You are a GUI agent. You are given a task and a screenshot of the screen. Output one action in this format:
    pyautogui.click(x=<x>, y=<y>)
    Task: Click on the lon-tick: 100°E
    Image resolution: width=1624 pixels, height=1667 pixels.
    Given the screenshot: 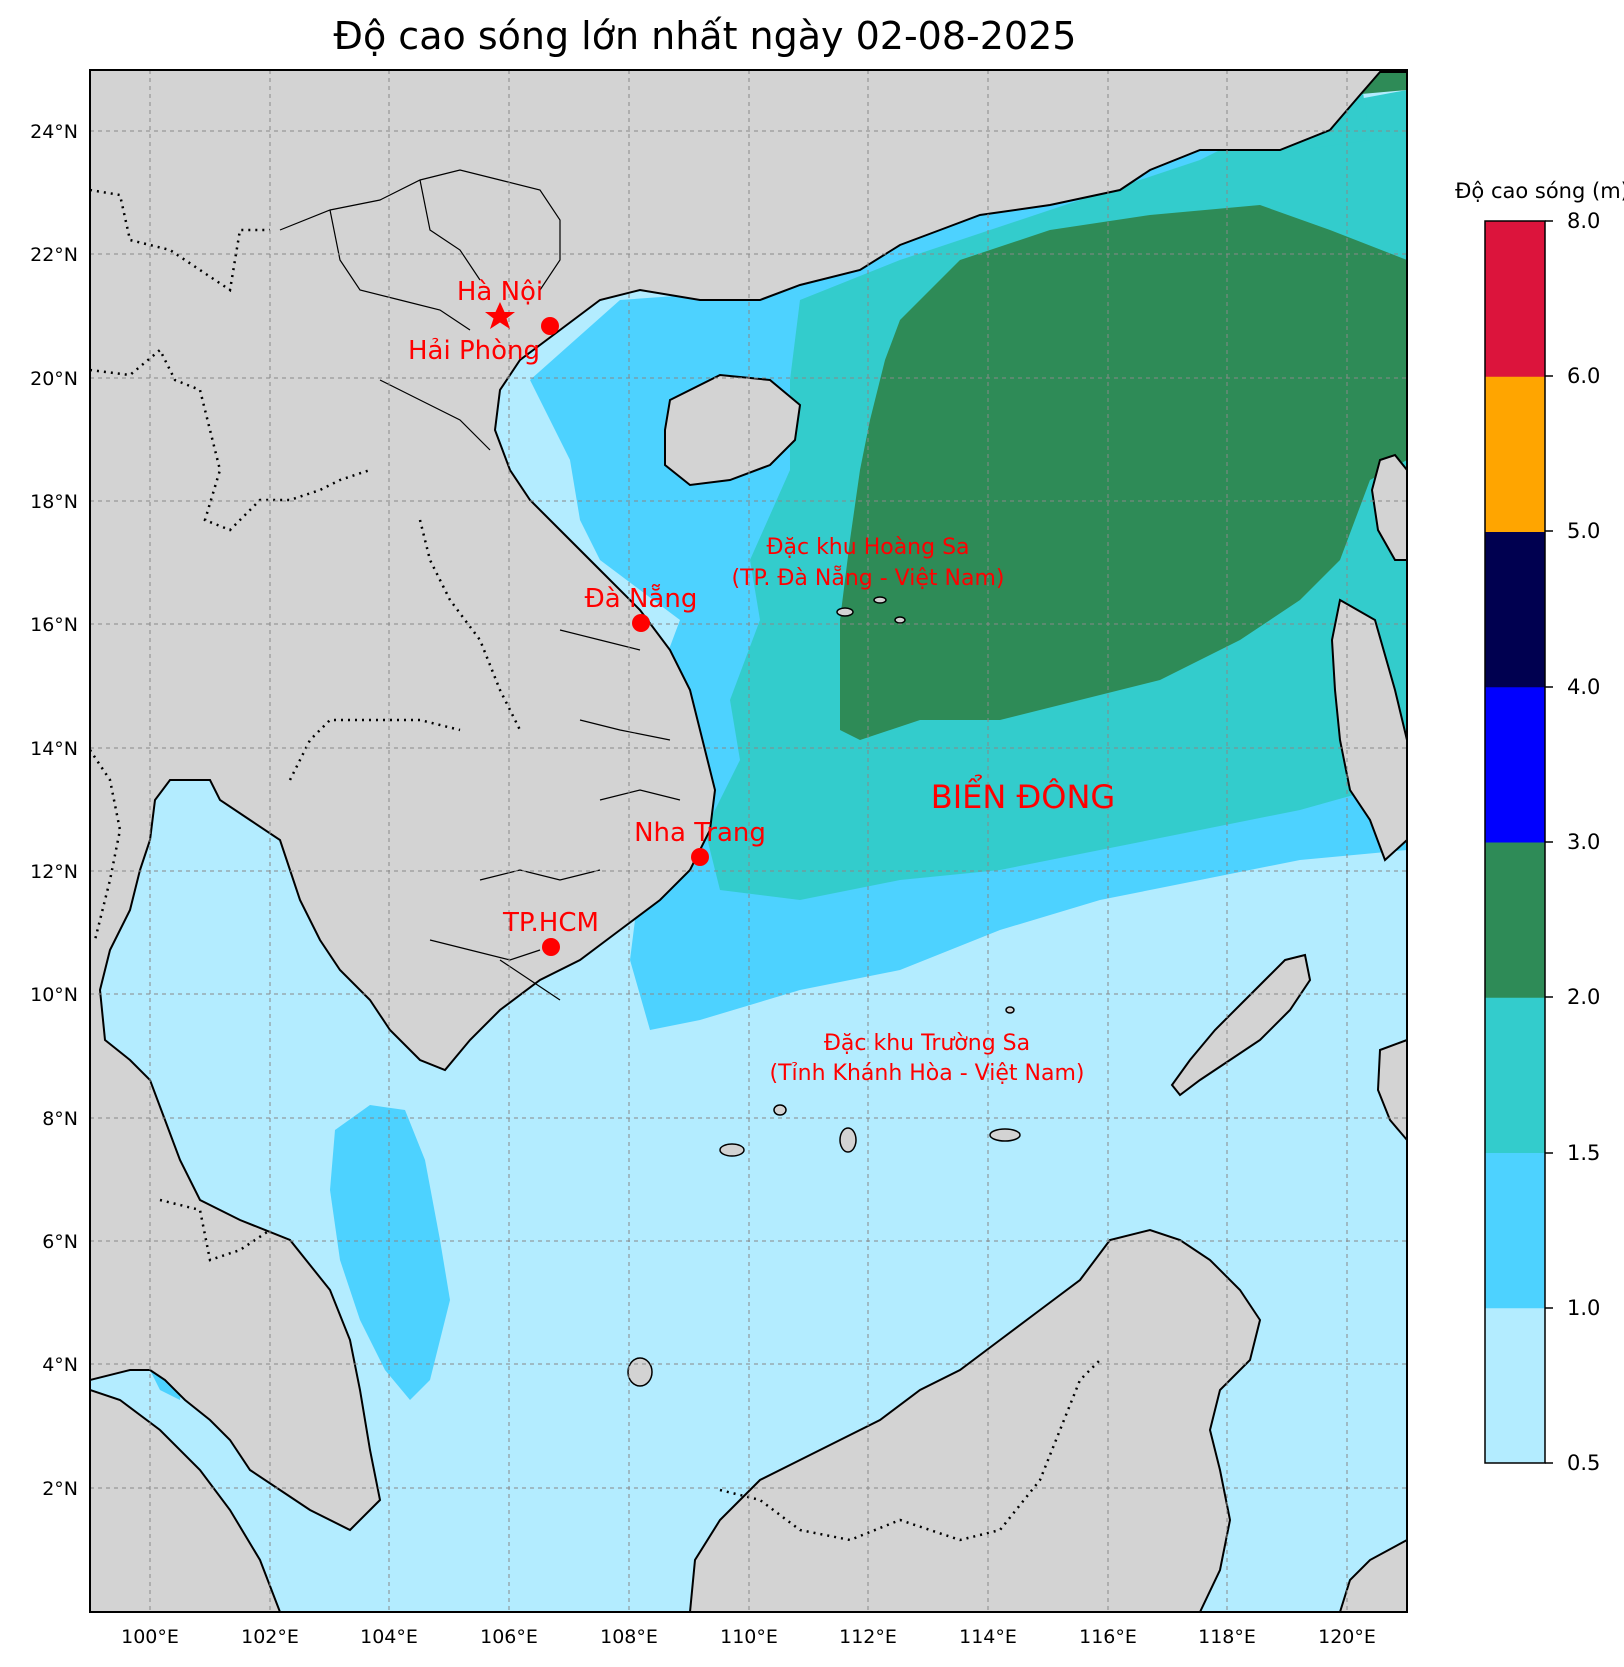 What is the action you would take?
    pyautogui.click(x=150, y=1637)
    